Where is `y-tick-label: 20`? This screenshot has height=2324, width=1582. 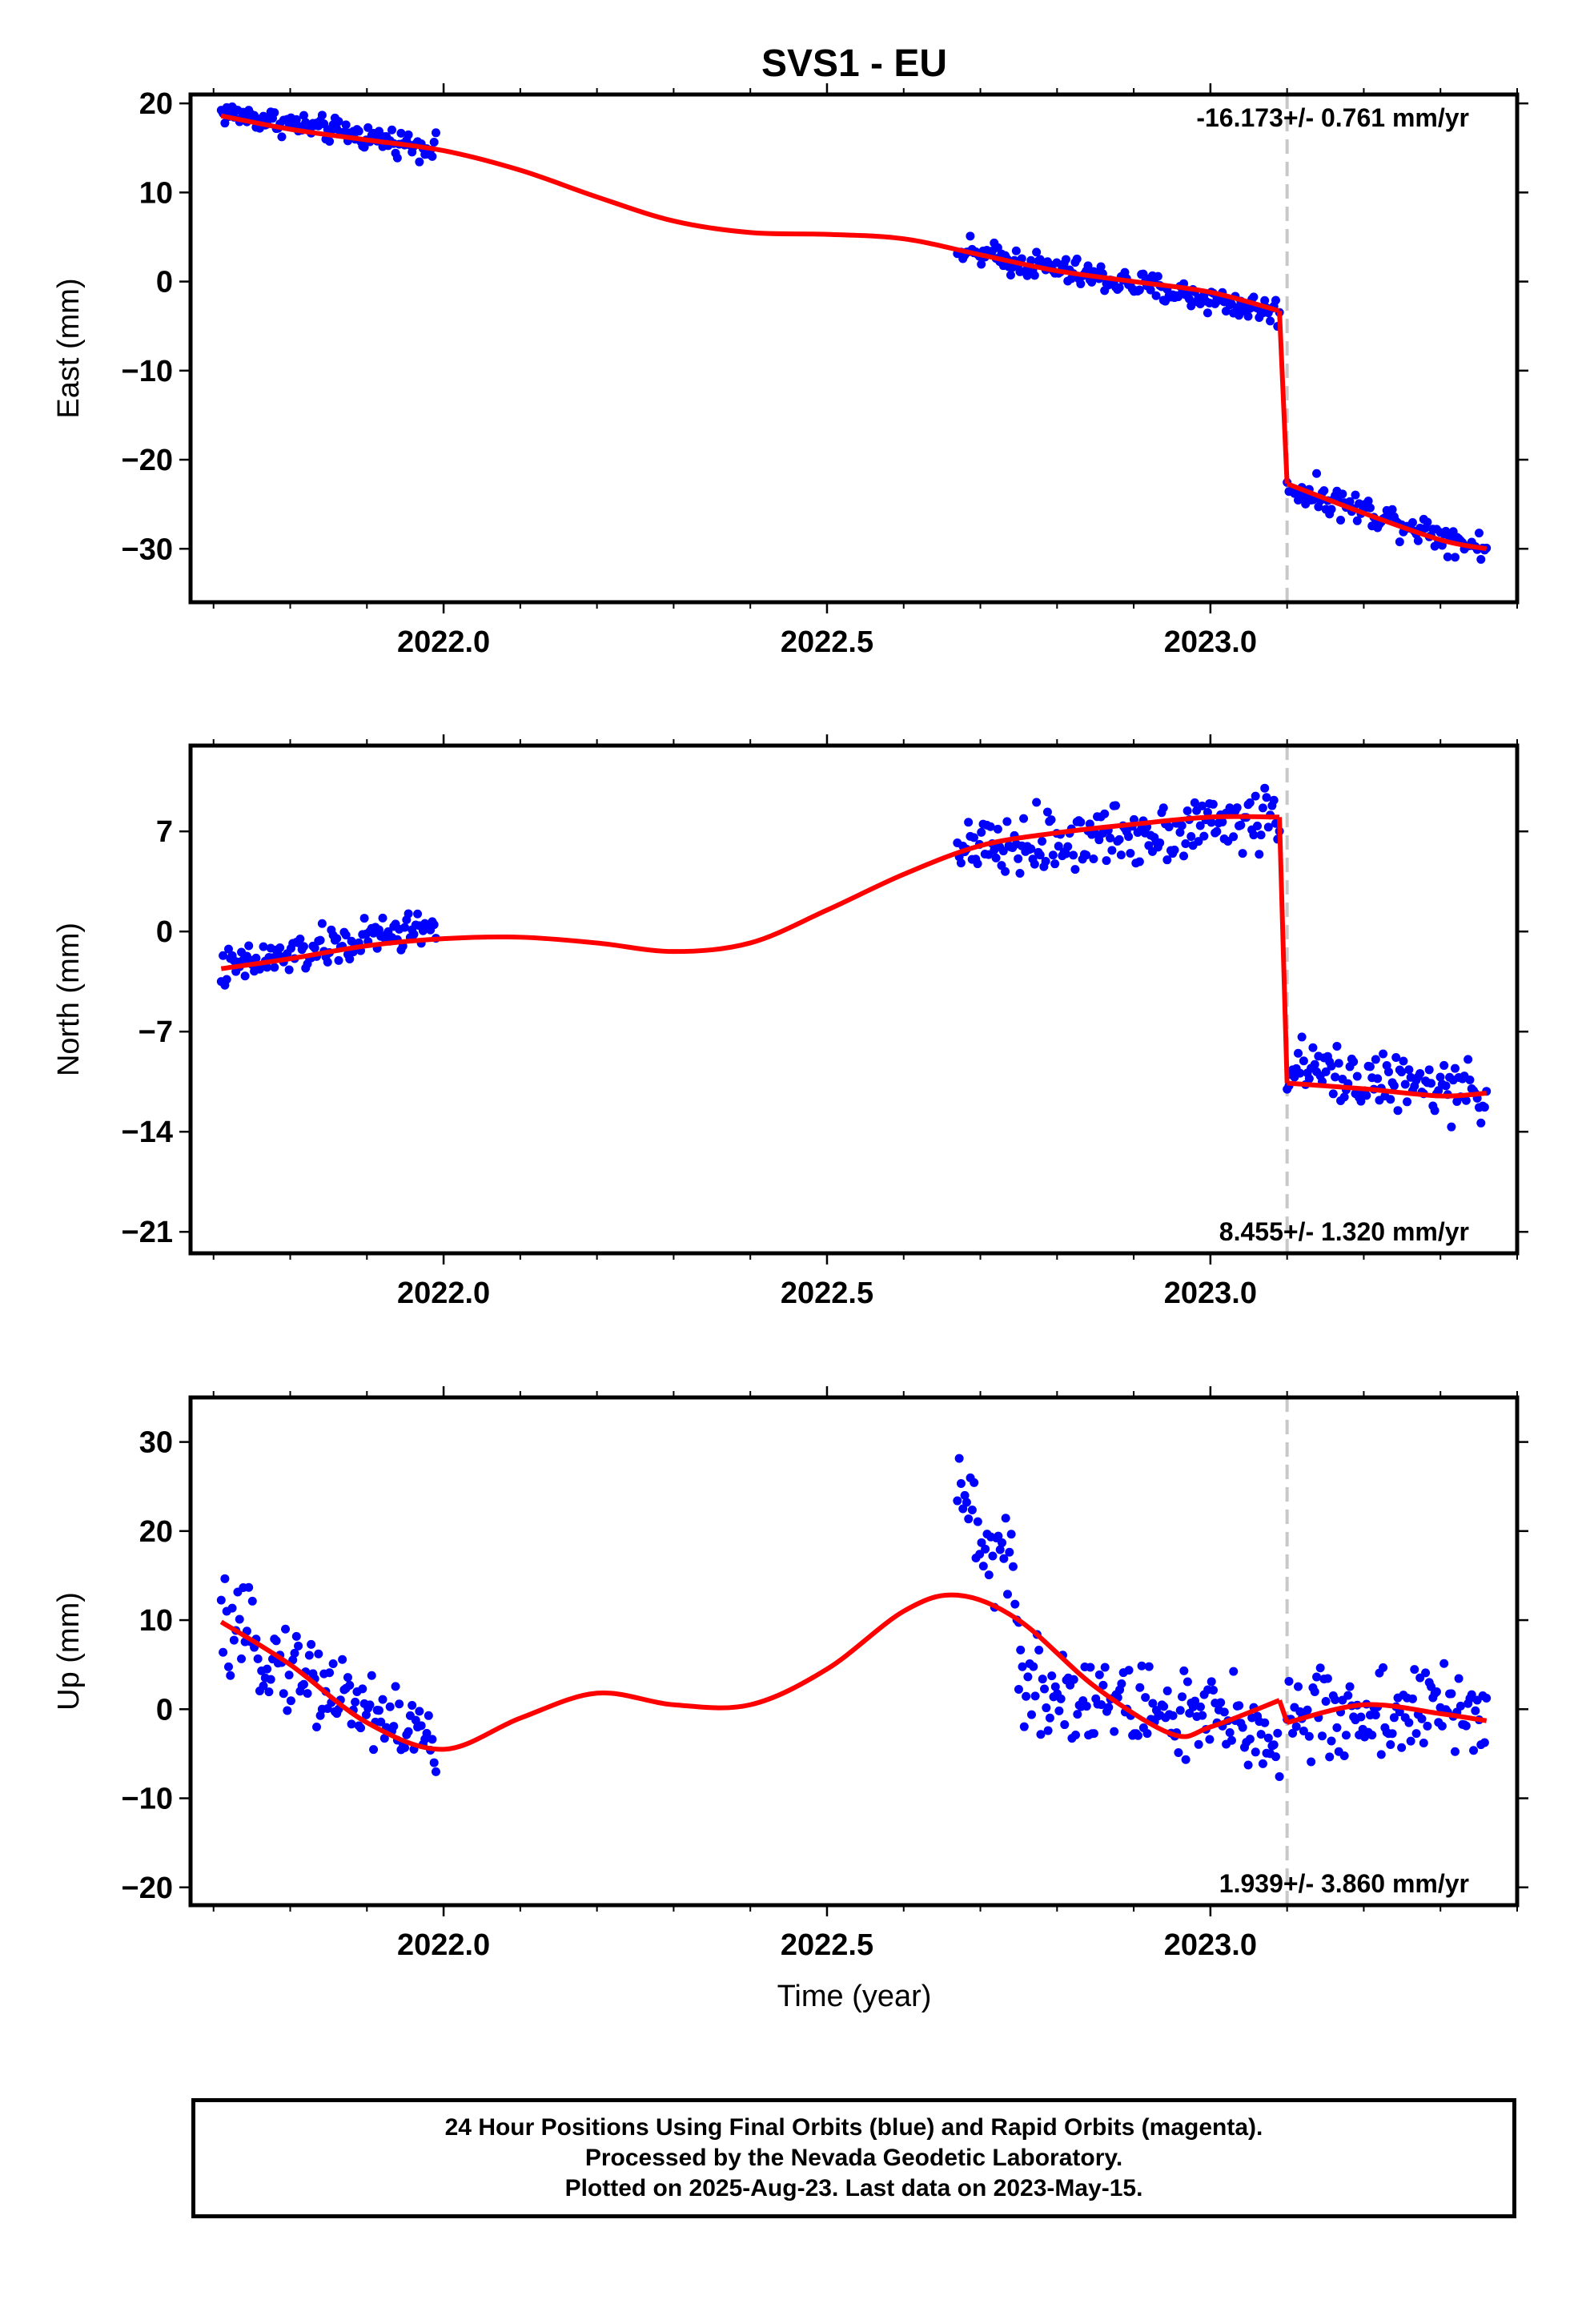 y-tick-label: 20 is located at coordinates (156, 1532).